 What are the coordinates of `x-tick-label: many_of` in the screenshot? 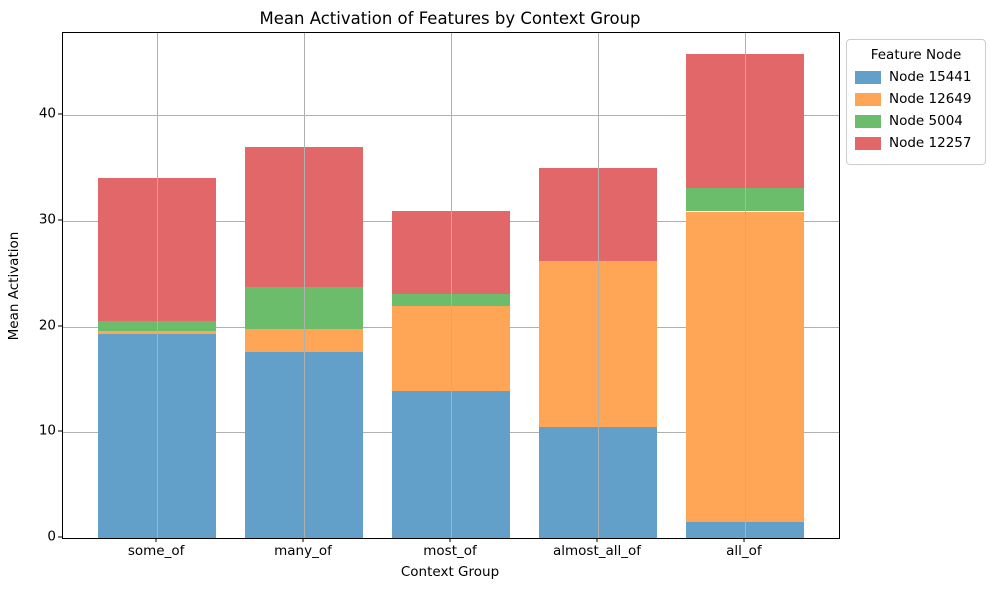 It's located at (303, 551).